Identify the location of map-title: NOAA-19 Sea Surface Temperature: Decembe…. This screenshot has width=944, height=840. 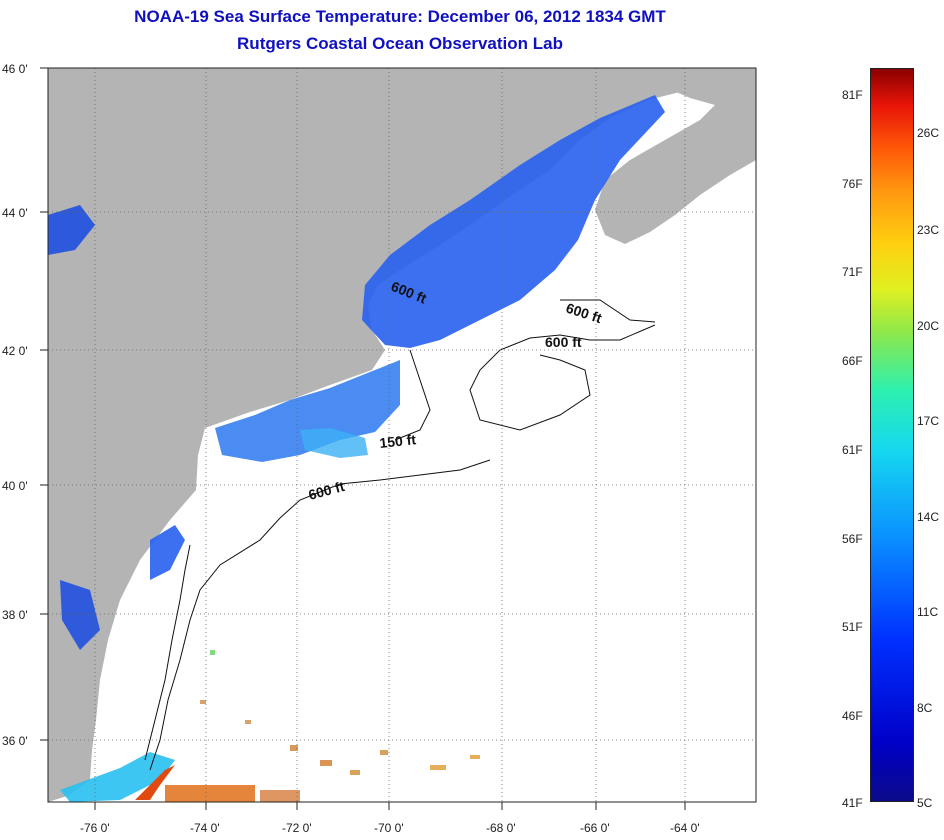
(400, 16).